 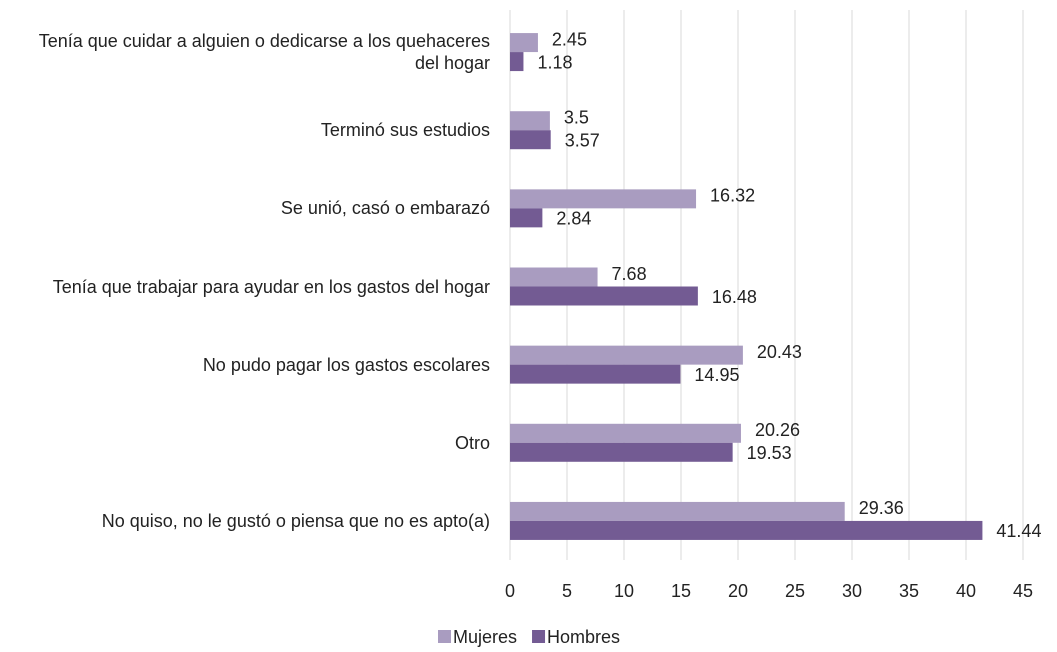 What do you see at coordinates (385, 208) in the screenshot?
I see `y-tick-label: Se unió, casó o embarazó` at bounding box center [385, 208].